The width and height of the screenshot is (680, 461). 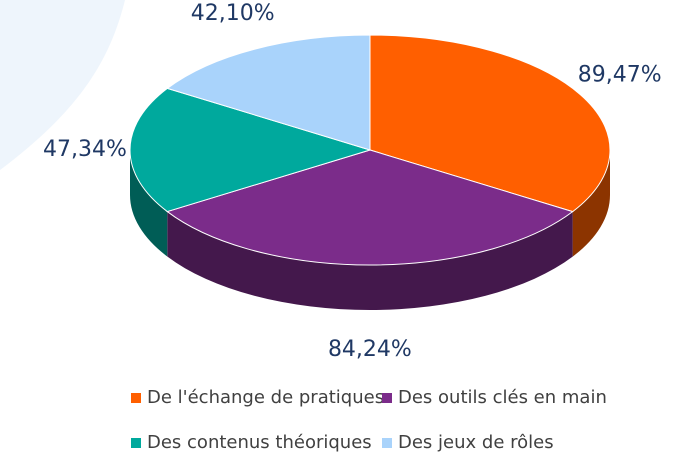 What do you see at coordinates (476, 442) in the screenshot?
I see `legend-label: Des jeux de rôles` at bounding box center [476, 442].